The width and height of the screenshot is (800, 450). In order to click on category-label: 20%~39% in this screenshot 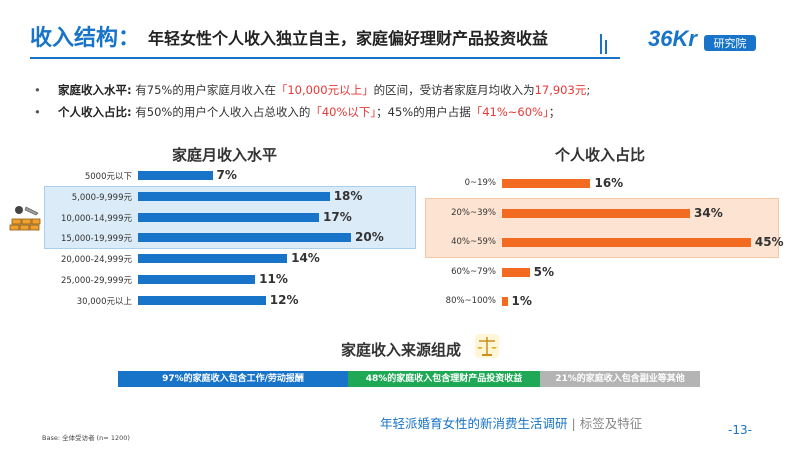, I will do `click(473, 212)`.